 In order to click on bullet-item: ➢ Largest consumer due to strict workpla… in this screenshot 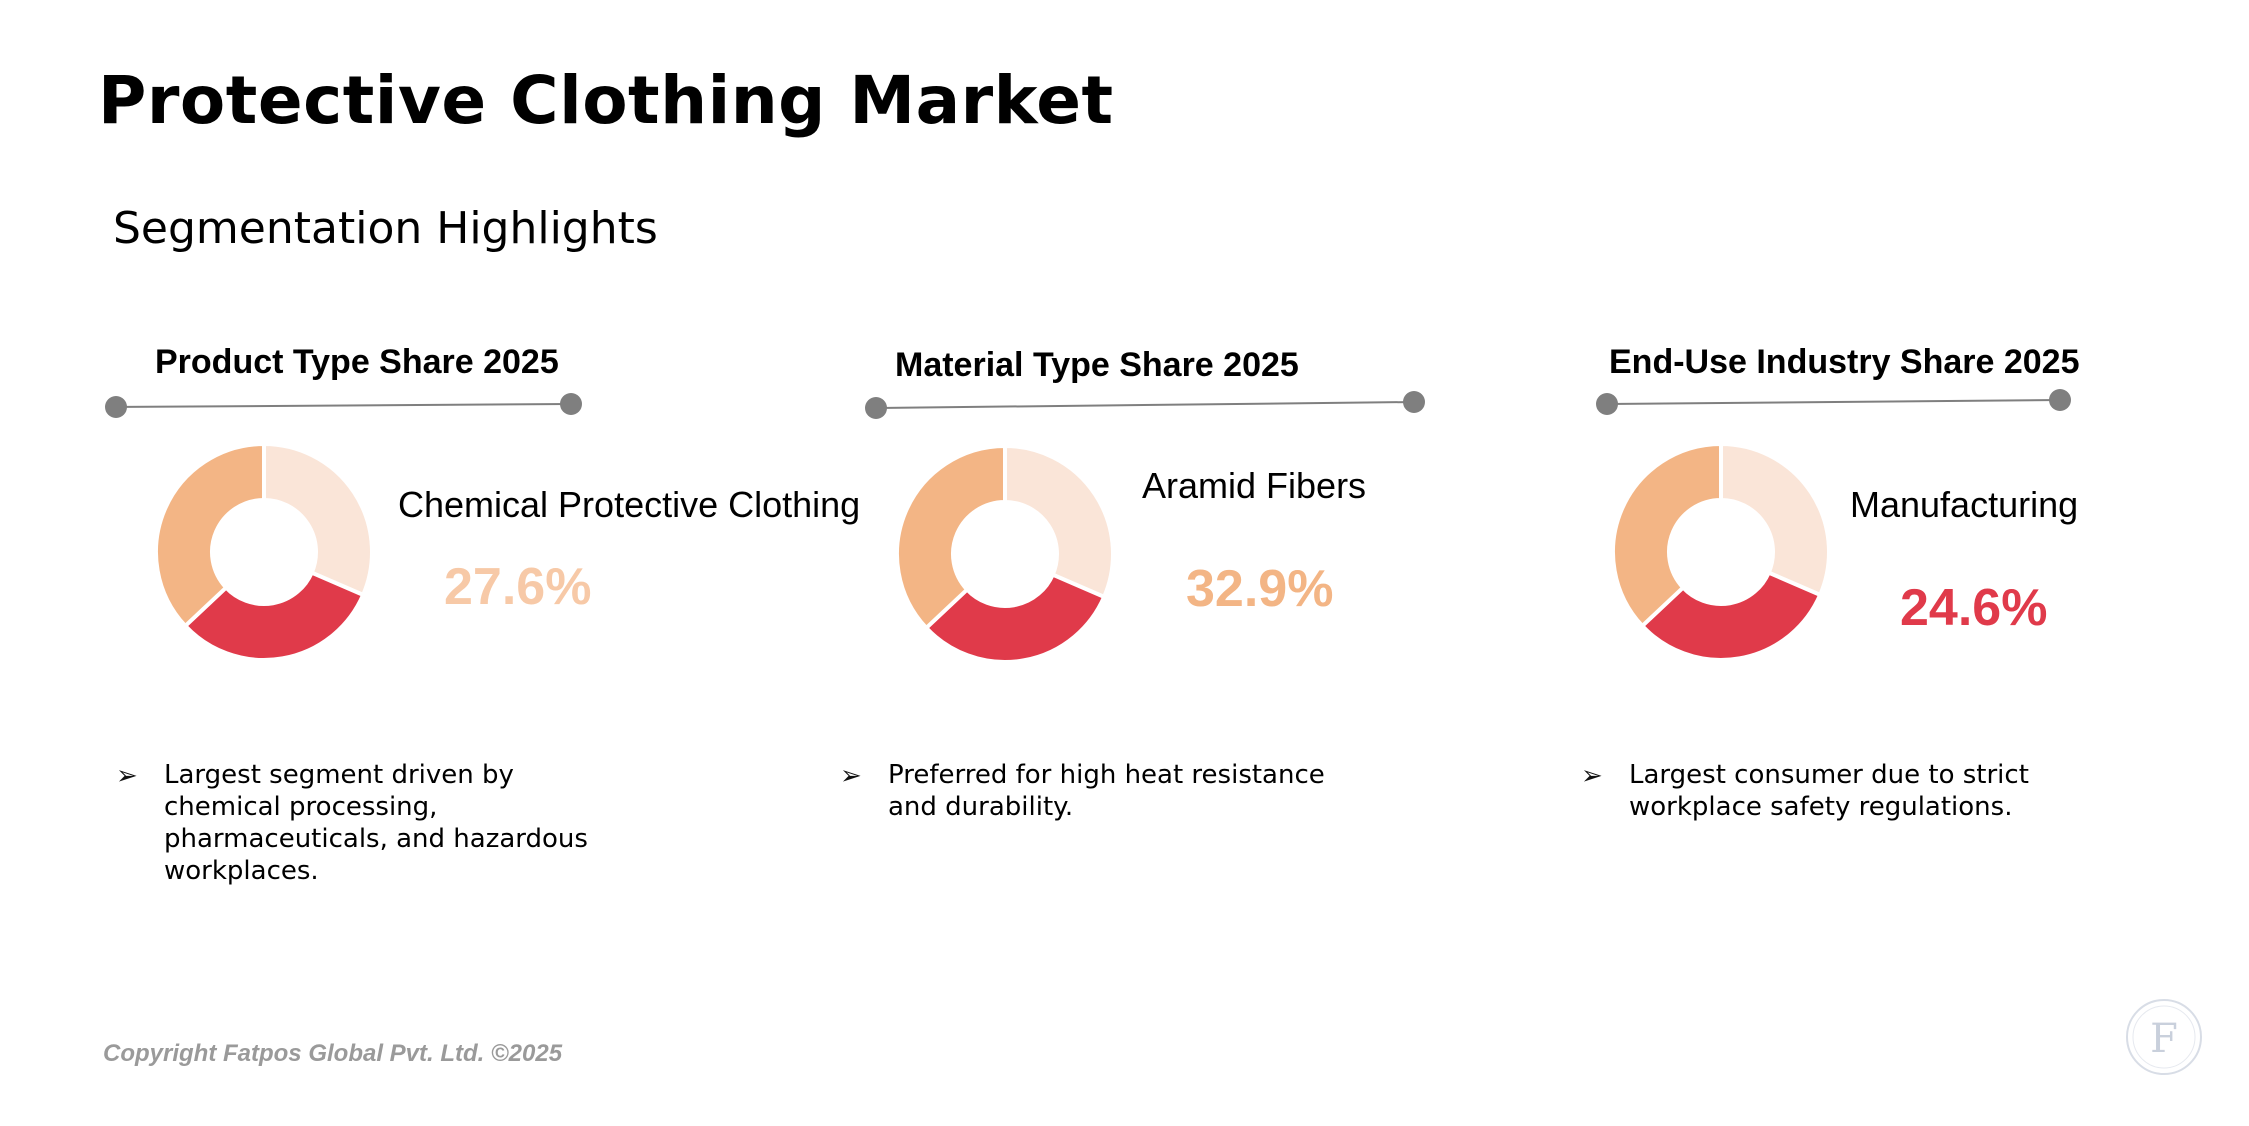, I will do `click(1835, 791)`.